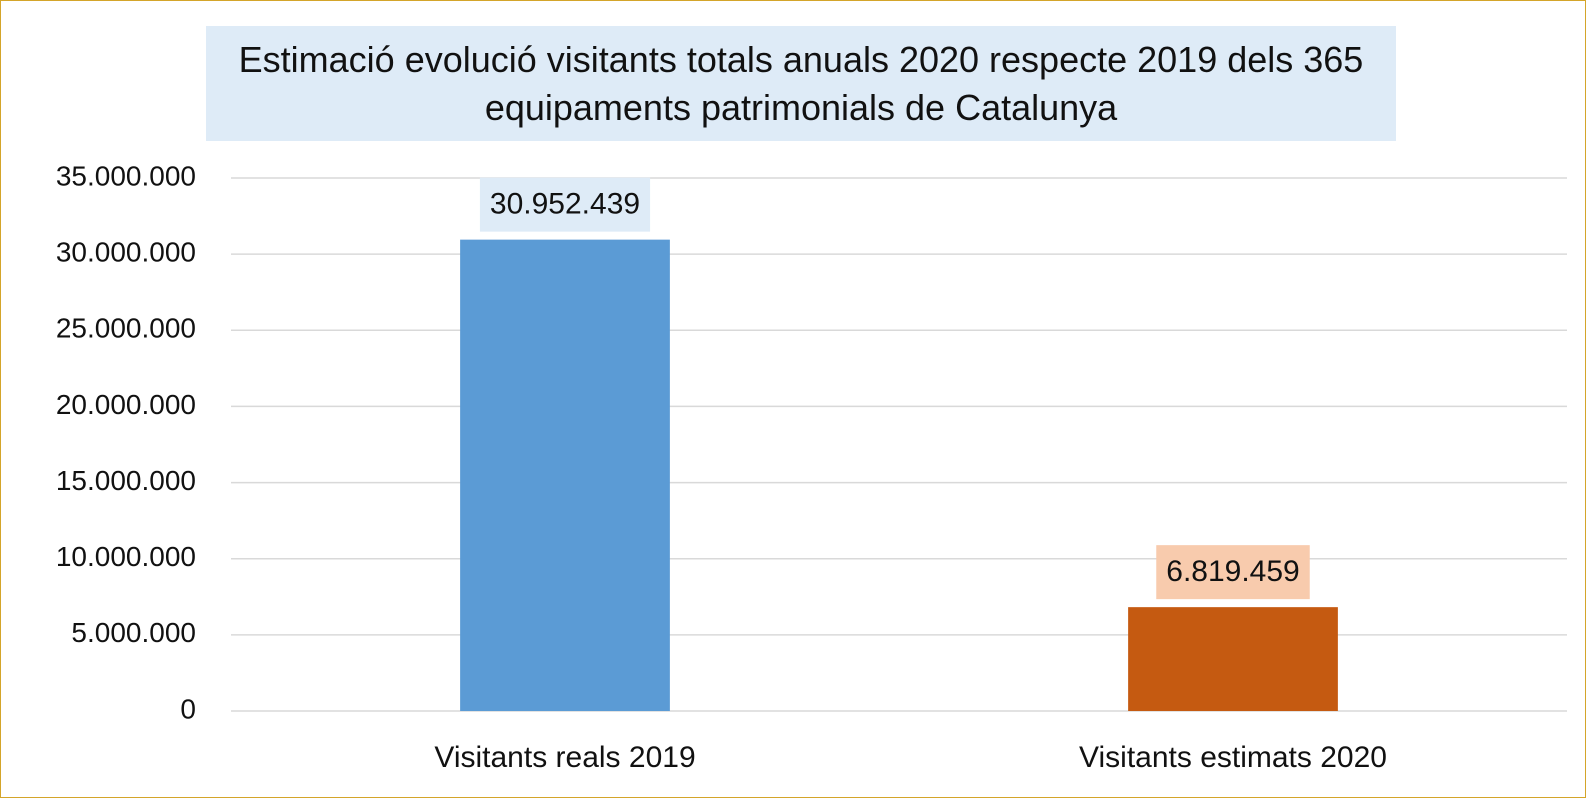  Describe the element at coordinates (126, 175) in the screenshot. I see `y-tick-label: 35.000.000` at that location.